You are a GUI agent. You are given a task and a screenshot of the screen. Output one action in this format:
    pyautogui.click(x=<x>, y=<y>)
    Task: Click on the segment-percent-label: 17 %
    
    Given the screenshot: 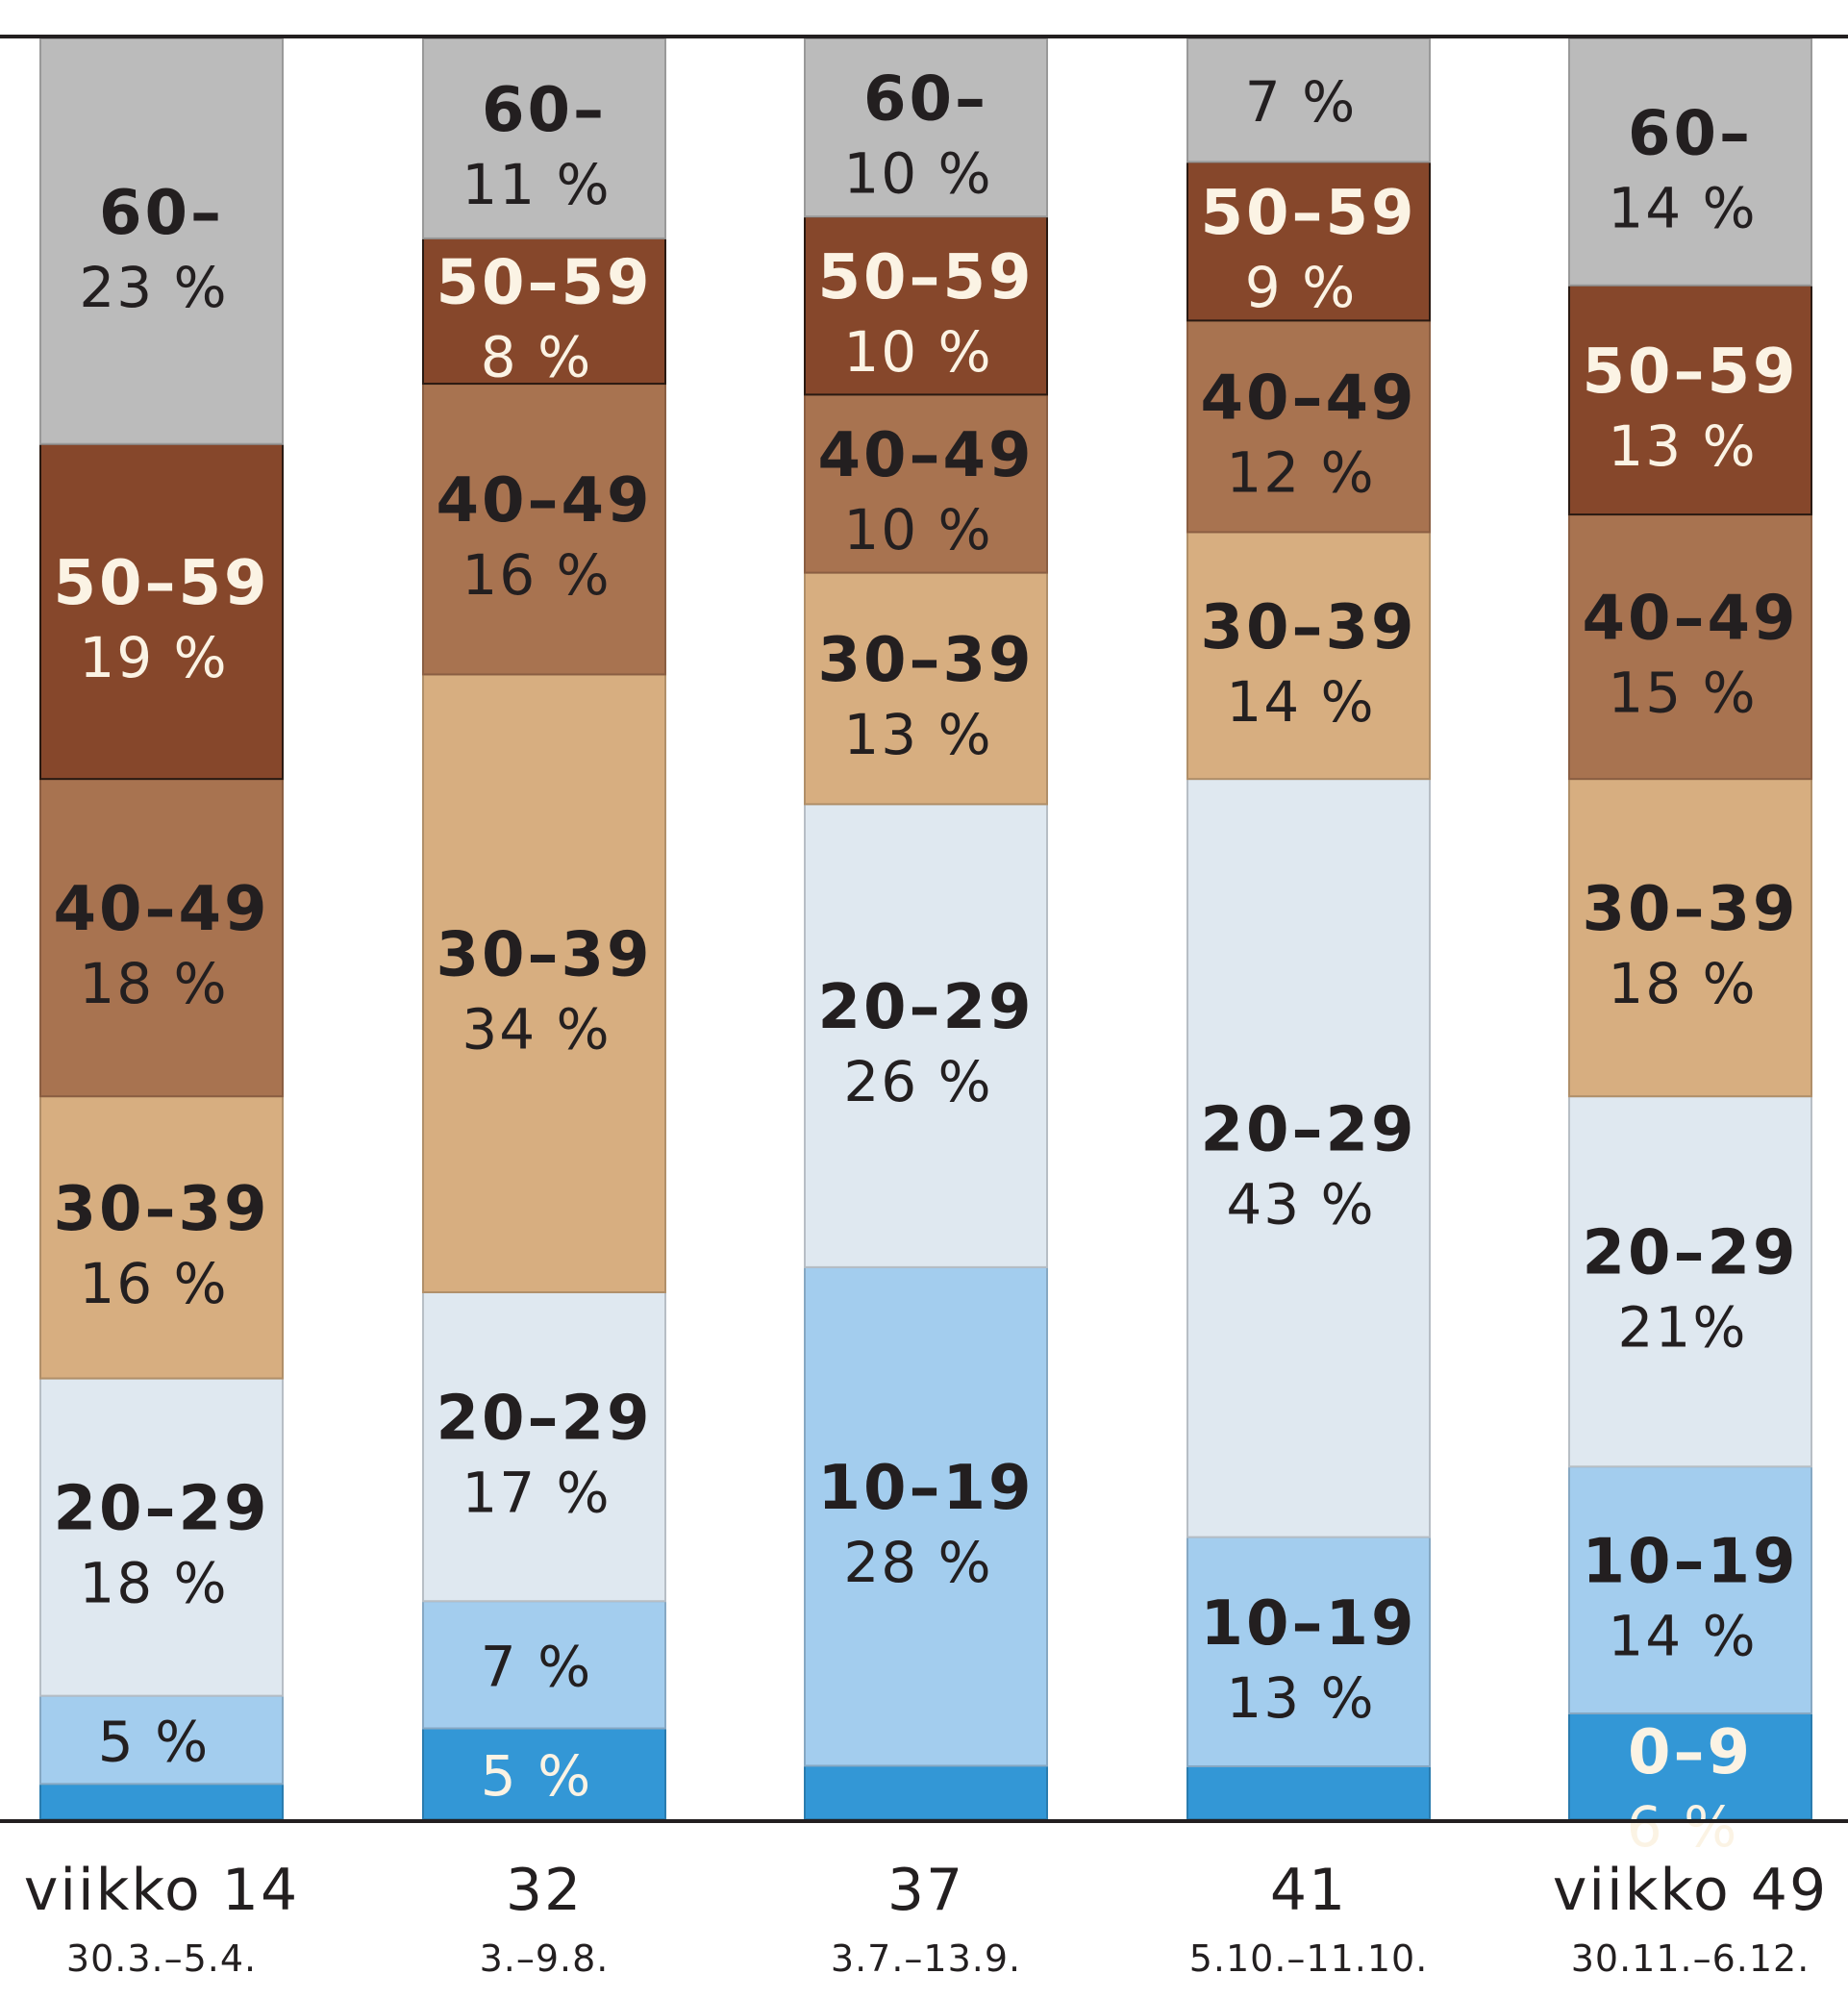 What is the action you would take?
    pyautogui.click(x=536, y=1493)
    